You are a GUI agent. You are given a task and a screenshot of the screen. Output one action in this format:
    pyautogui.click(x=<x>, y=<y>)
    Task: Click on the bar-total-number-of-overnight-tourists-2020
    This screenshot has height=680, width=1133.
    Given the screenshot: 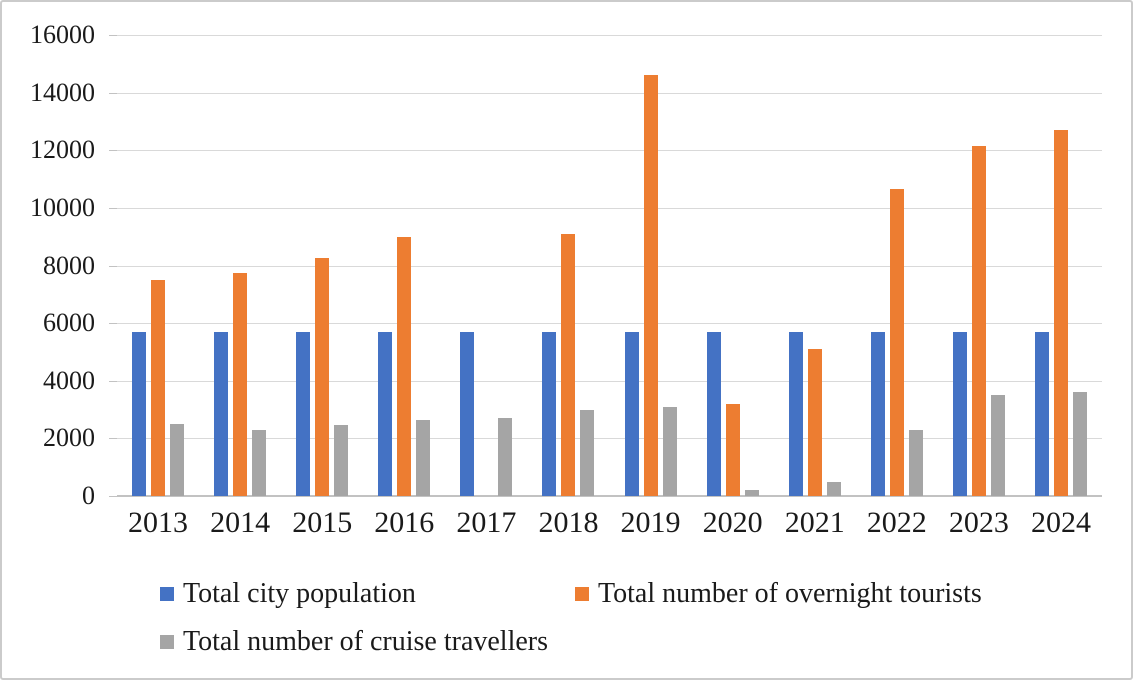 What is the action you would take?
    pyautogui.click(x=732, y=449)
    